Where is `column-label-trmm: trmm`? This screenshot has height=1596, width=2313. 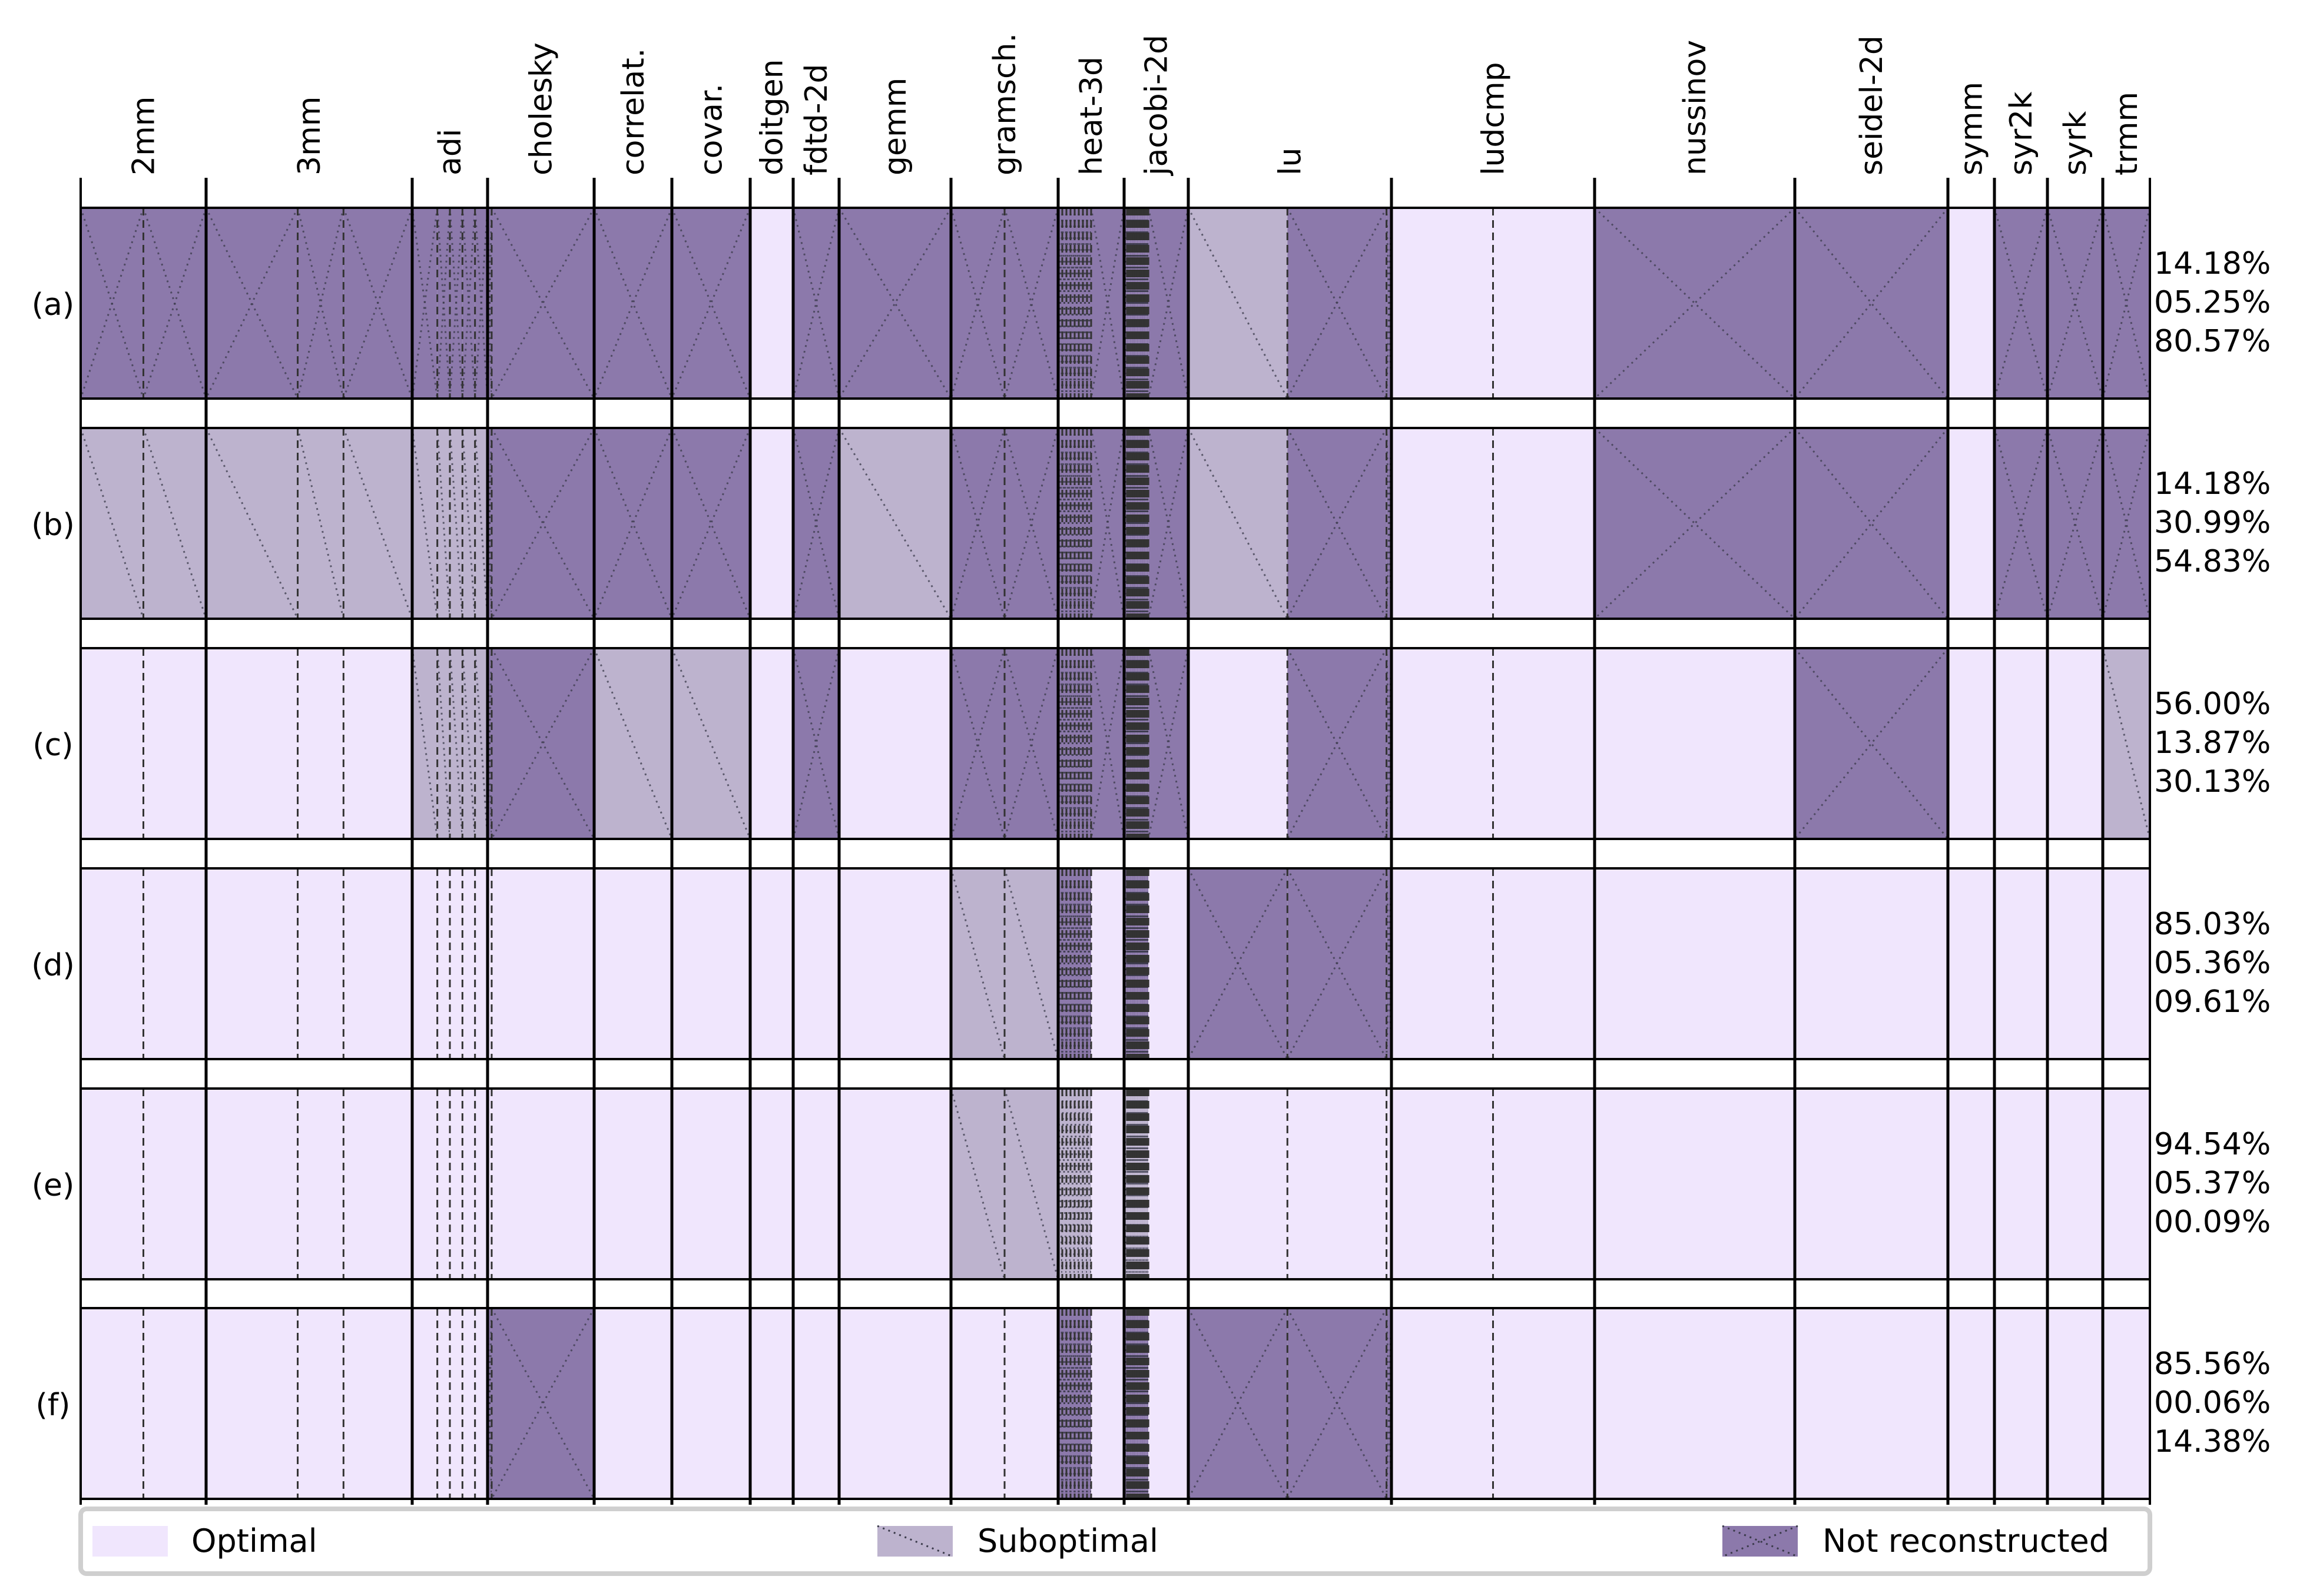 column-label-trmm: trmm is located at coordinates (2127, 133).